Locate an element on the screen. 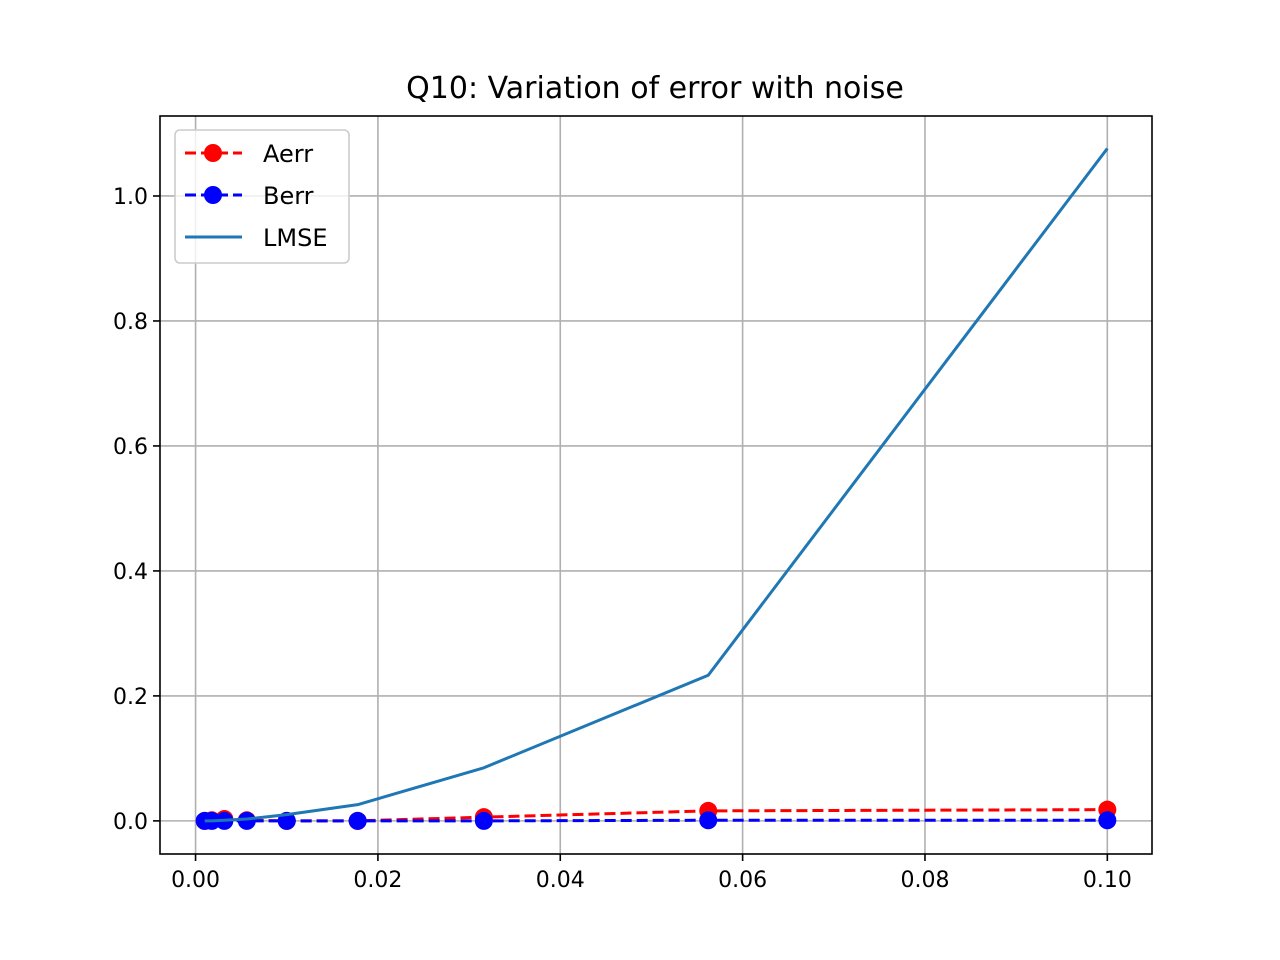  x-tick-label: 0.10 is located at coordinates (1107, 880).